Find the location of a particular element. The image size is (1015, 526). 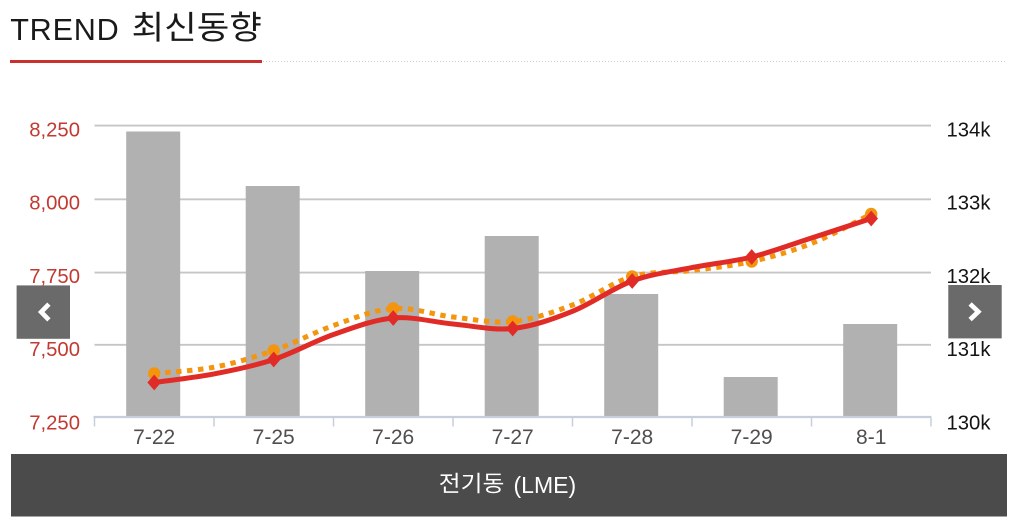

svg-text: 7-22 is located at coordinates (154, 437).